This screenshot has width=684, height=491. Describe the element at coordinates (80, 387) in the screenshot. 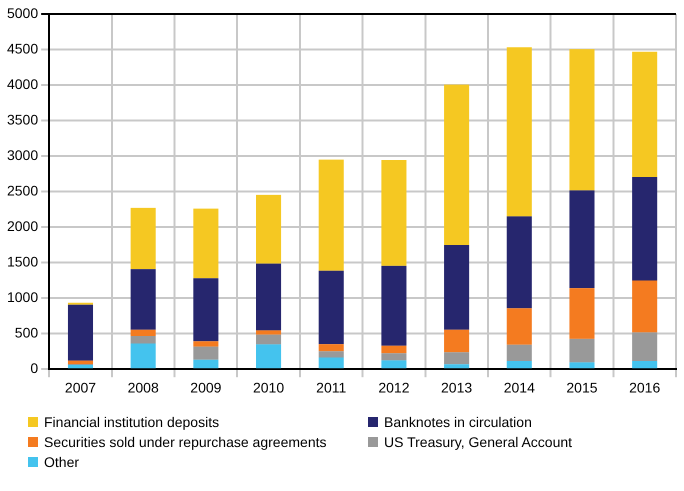

I see `x-tick-label: 2007` at that location.